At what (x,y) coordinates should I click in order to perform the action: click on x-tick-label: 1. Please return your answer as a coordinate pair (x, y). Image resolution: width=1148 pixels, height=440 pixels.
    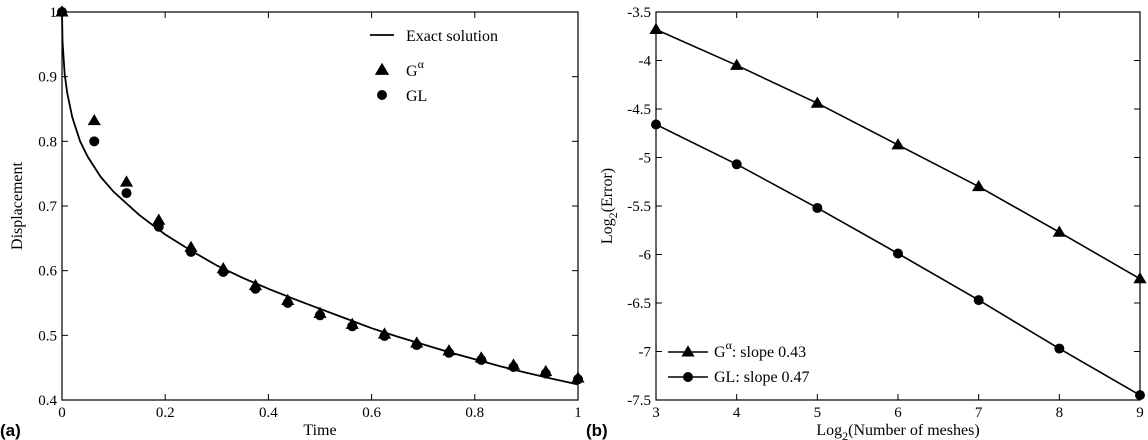
    Looking at the image, I should click on (578, 413).